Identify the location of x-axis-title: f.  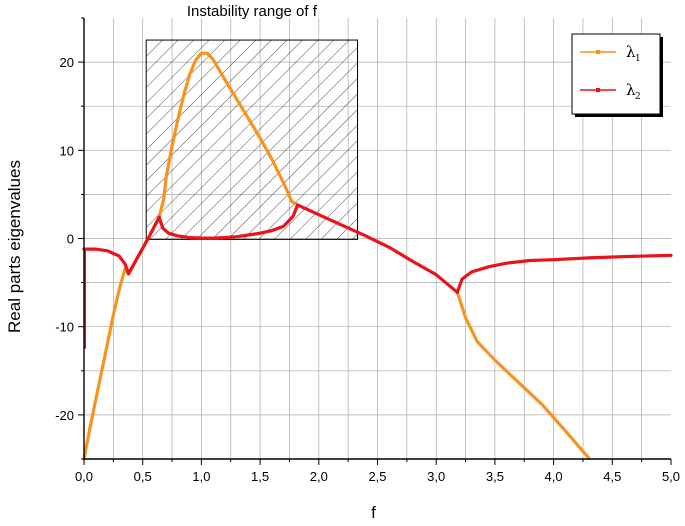
(373, 512).